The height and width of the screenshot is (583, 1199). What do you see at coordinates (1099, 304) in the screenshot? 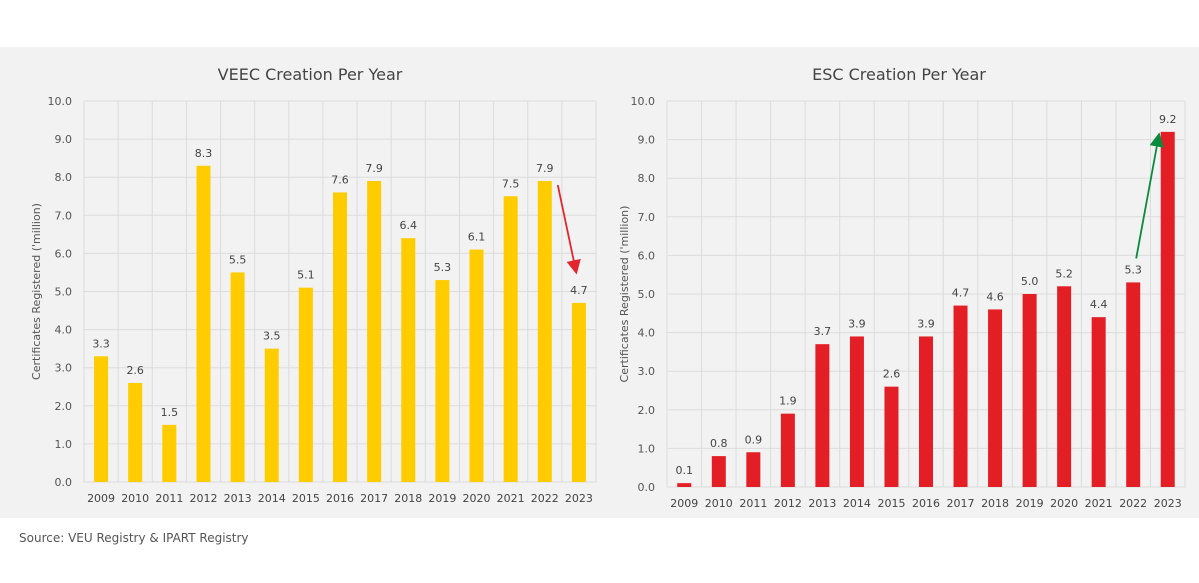
I see `data-label-2021: 4.4` at bounding box center [1099, 304].